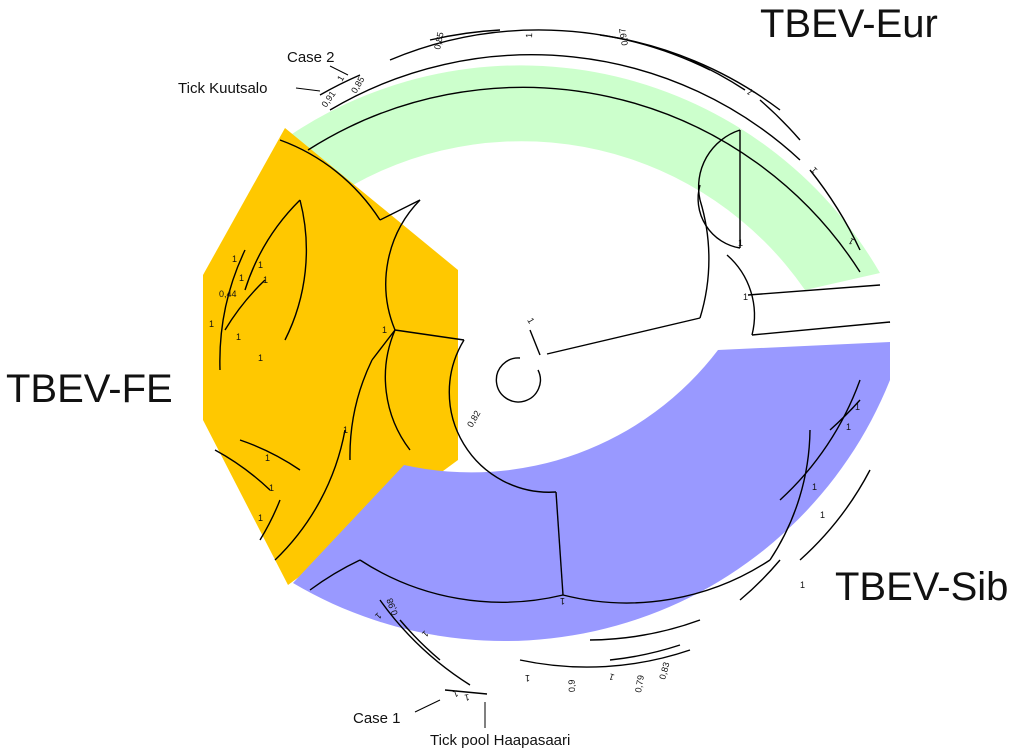  I want to click on support-value: 0,83, so click(664, 671).